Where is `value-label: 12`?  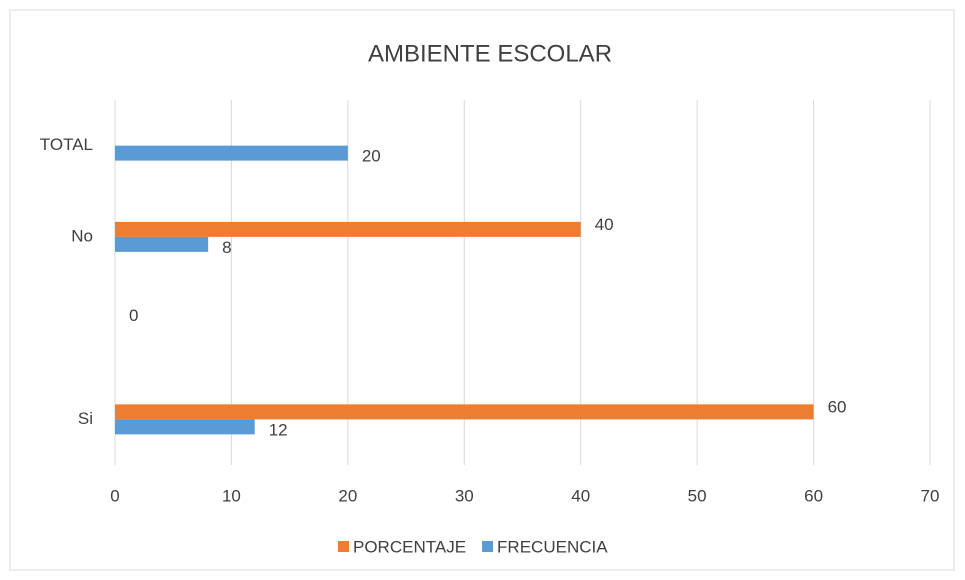 value-label: 12 is located at coordinates (278, 429).